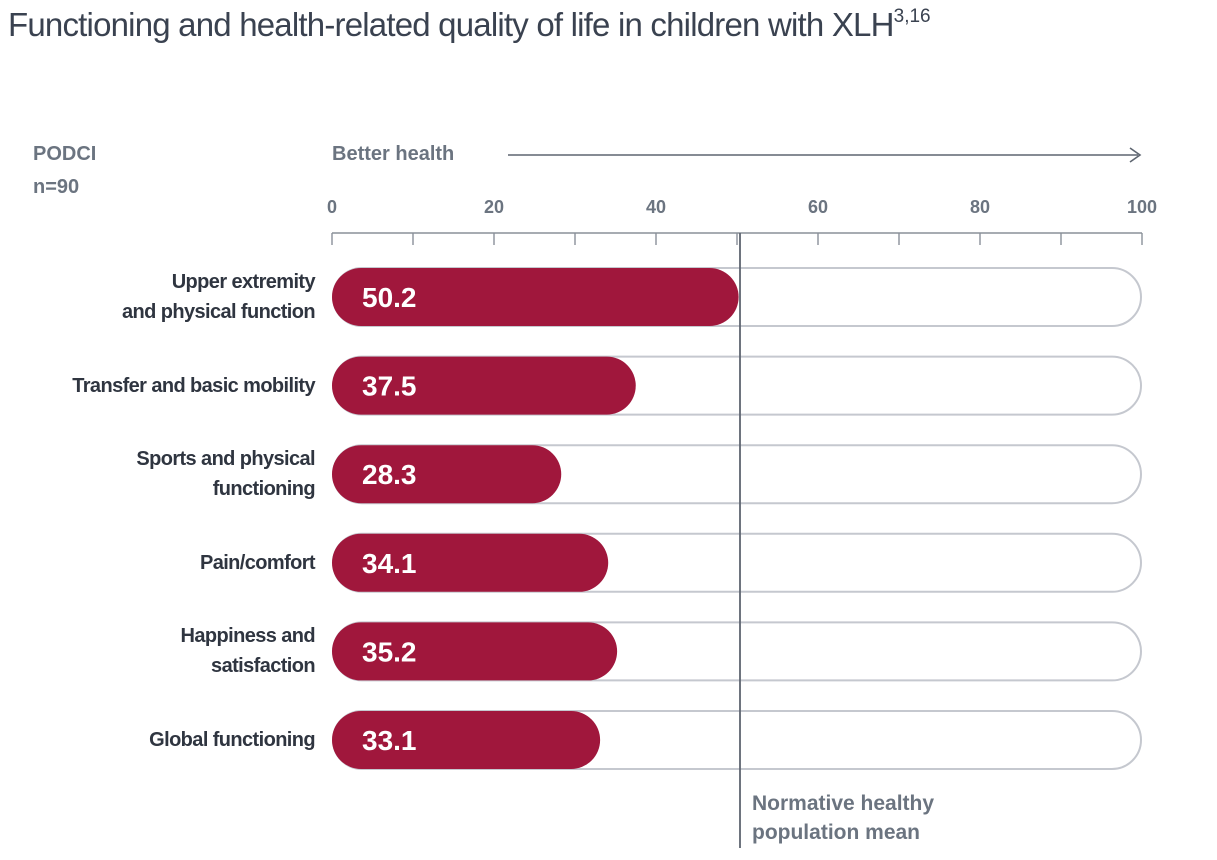 The height and width of the screenshot is (860, 1217). Describe the element at coordinates (65, 154) in the screenshot. I see `instrument-label: PODCI` at that location.